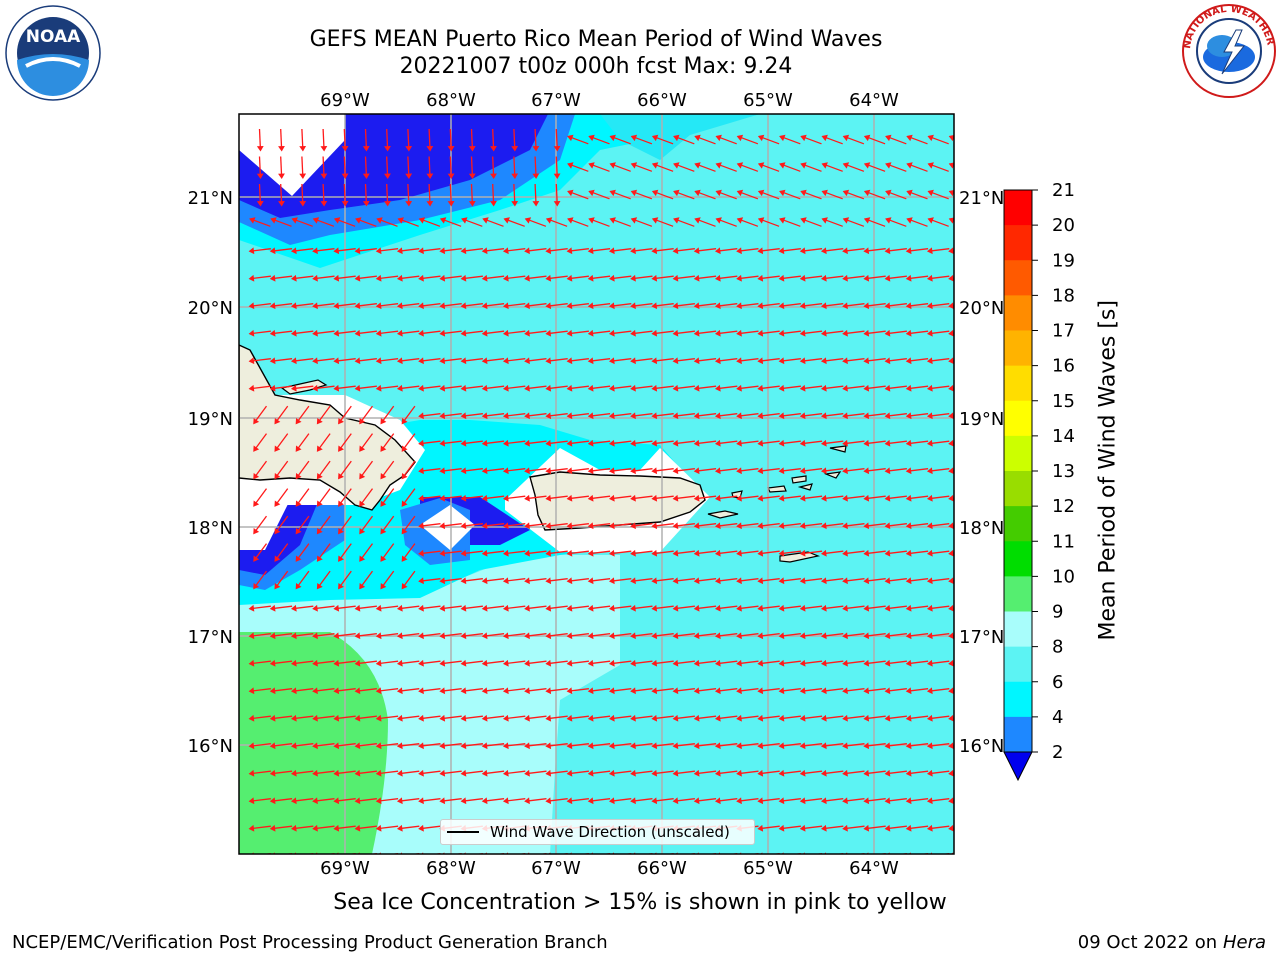  Describe the element at coordinates (874, 100) in the screenshot. I see `lon-label-top: 64°W` at that location.